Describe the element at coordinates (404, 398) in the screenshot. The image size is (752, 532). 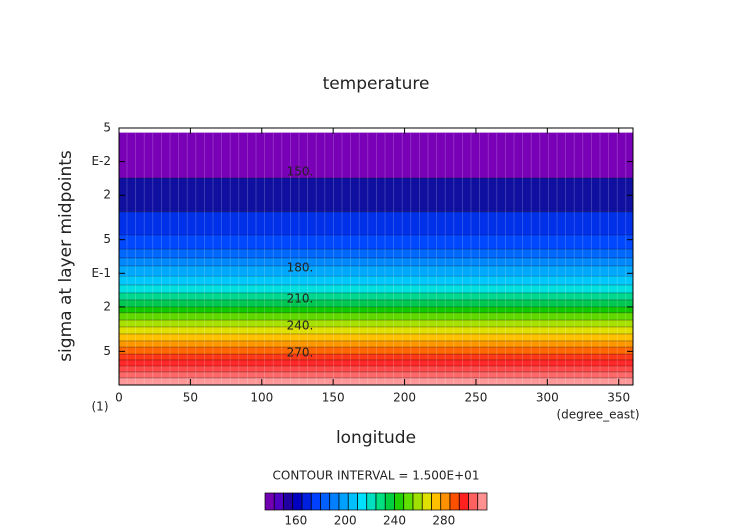
I see `x-tick-label: 200` at that location.